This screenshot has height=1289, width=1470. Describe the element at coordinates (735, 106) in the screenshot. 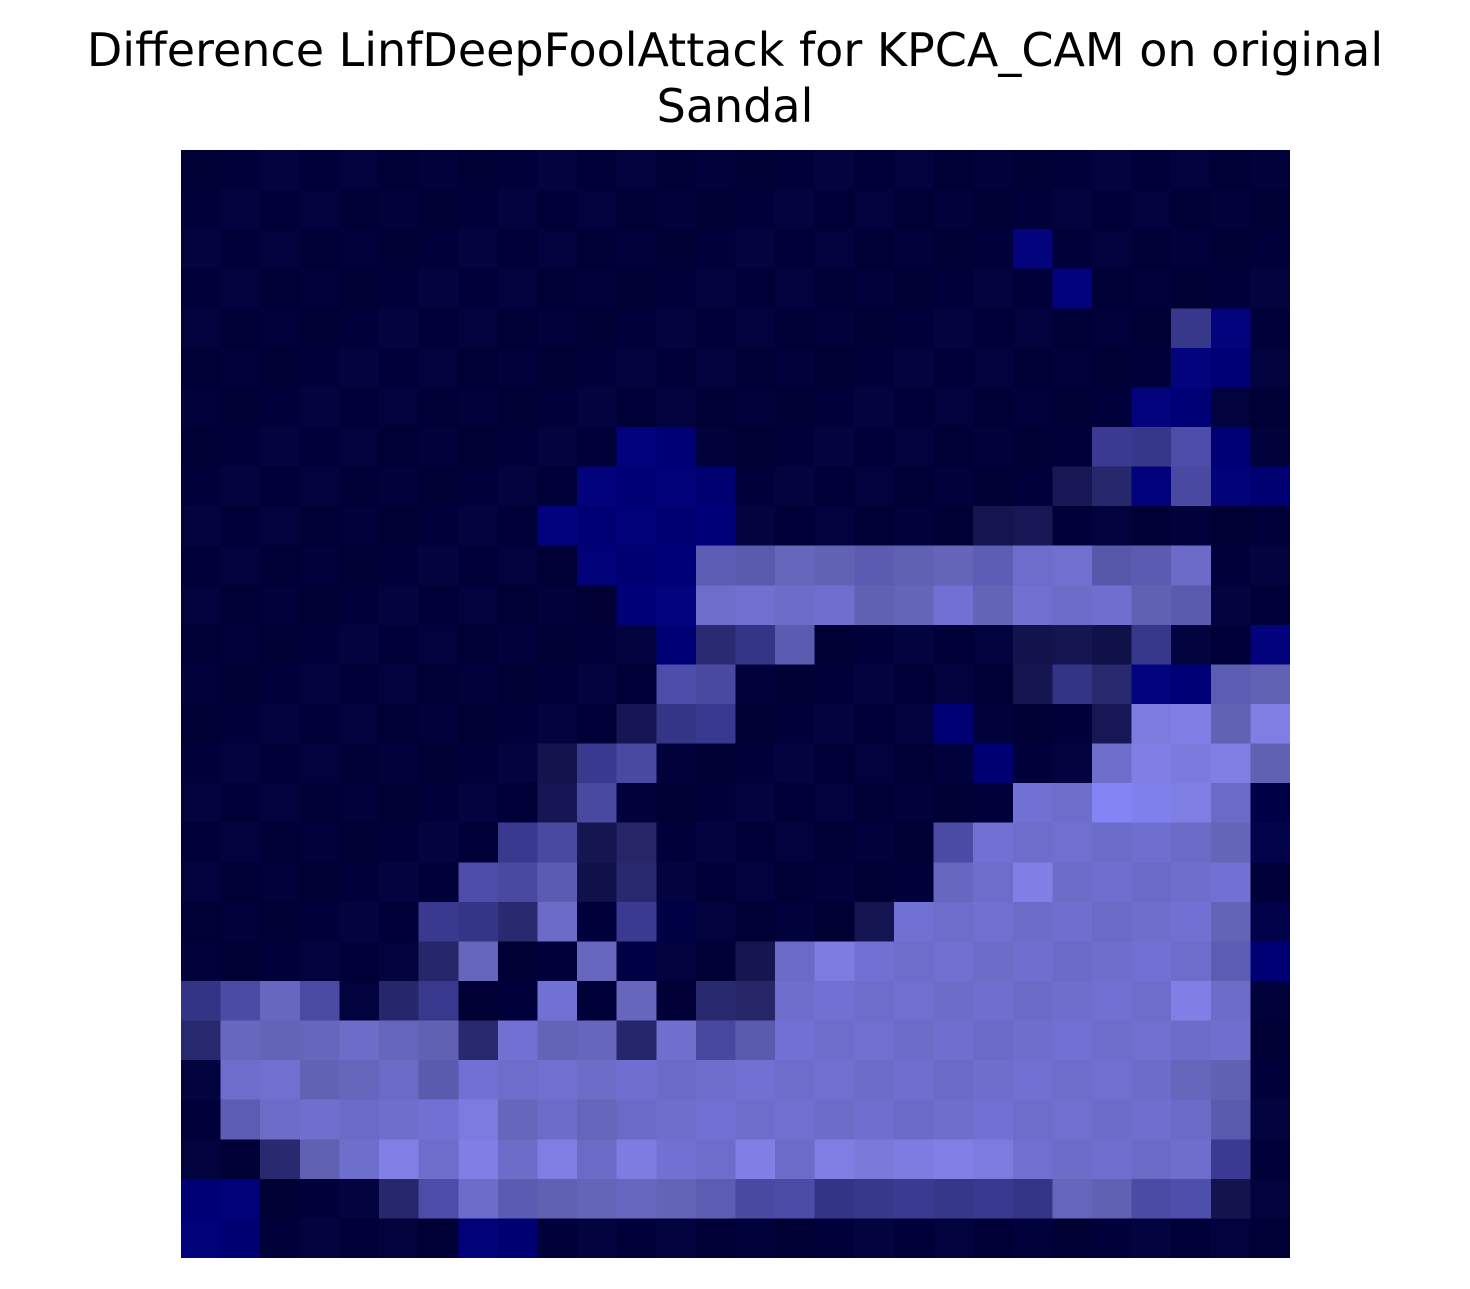

I see `title-line-2: Sandal` at that location.